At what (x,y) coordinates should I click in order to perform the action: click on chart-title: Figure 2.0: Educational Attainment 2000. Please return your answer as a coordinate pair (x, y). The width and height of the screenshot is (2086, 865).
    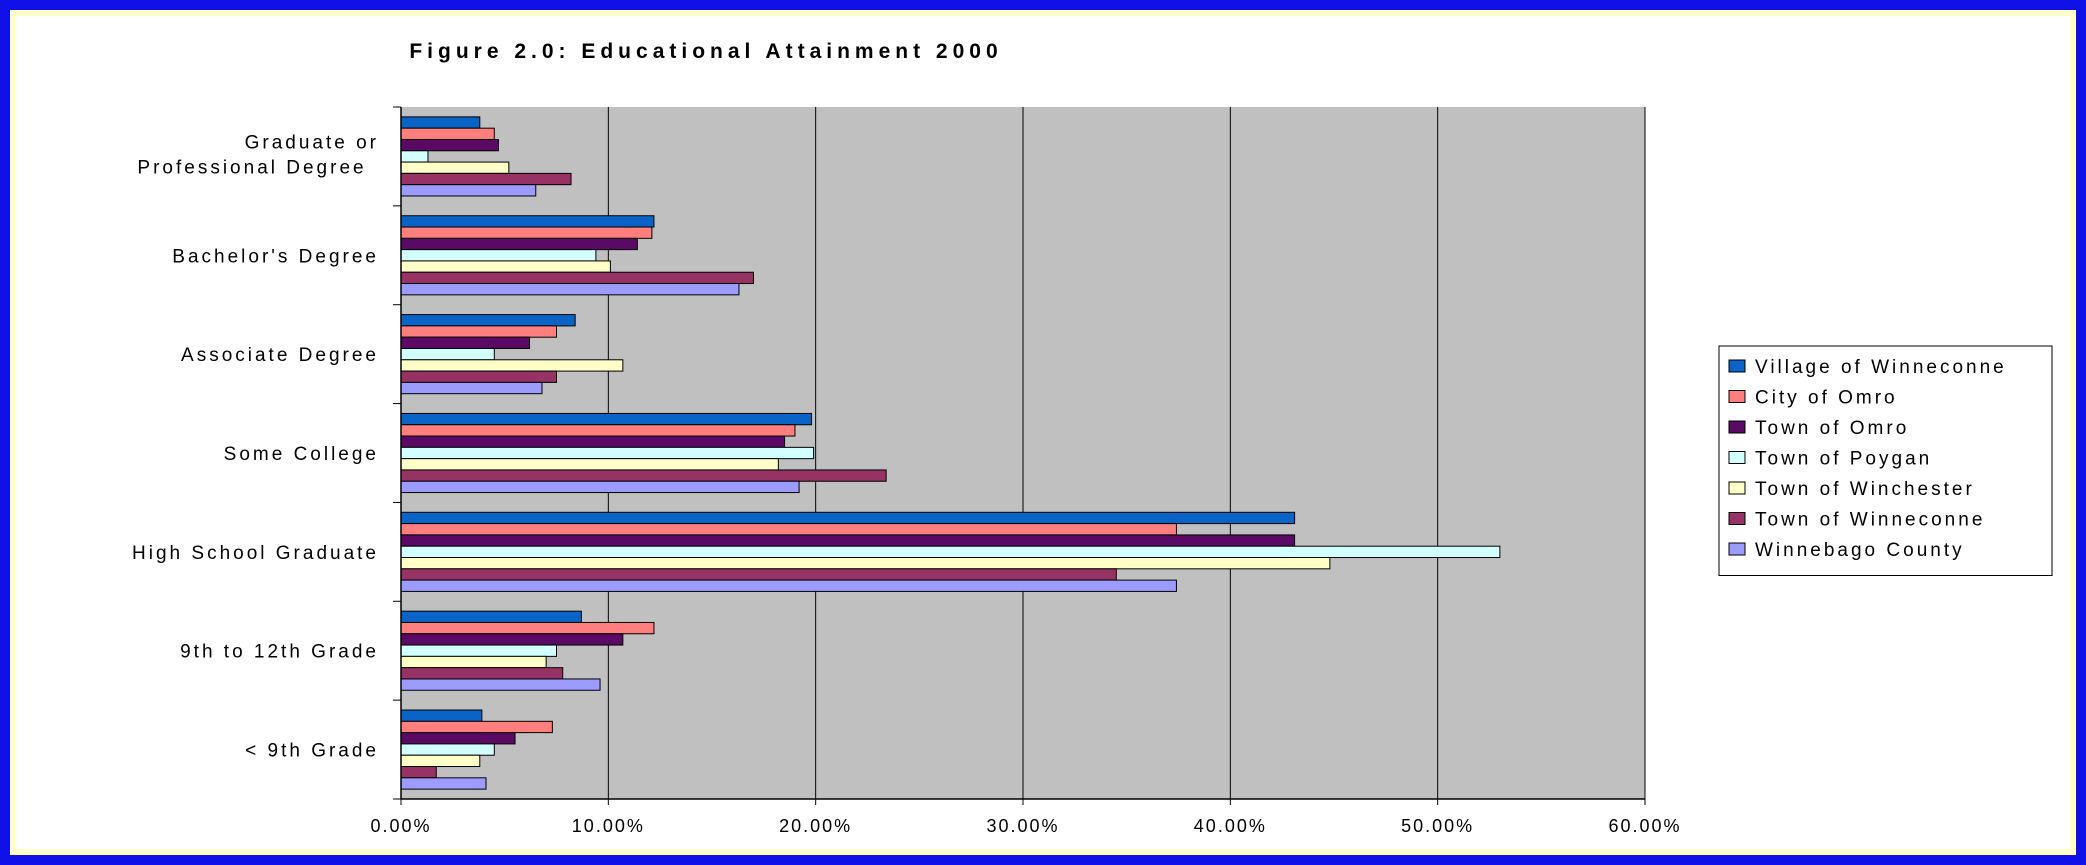
    Looking at the image, I should click on (705, 51).